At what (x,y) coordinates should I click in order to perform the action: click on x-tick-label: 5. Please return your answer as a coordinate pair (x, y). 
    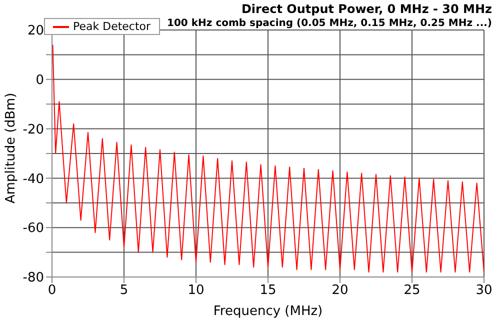
    Looking at the image, I should click on (124, 290).